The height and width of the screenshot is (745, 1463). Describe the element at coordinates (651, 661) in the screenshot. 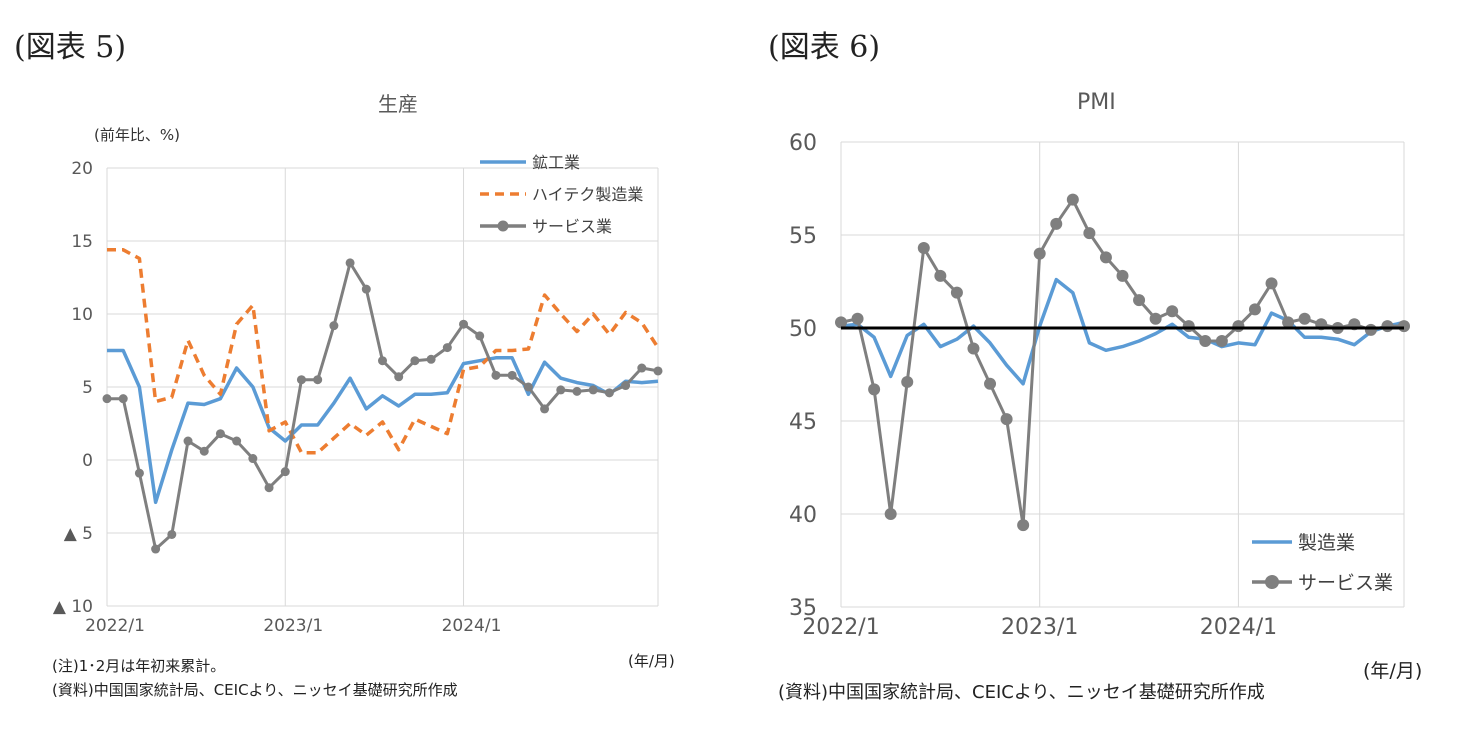

I see `chart1-xunit-label: (年/月)` at that location.